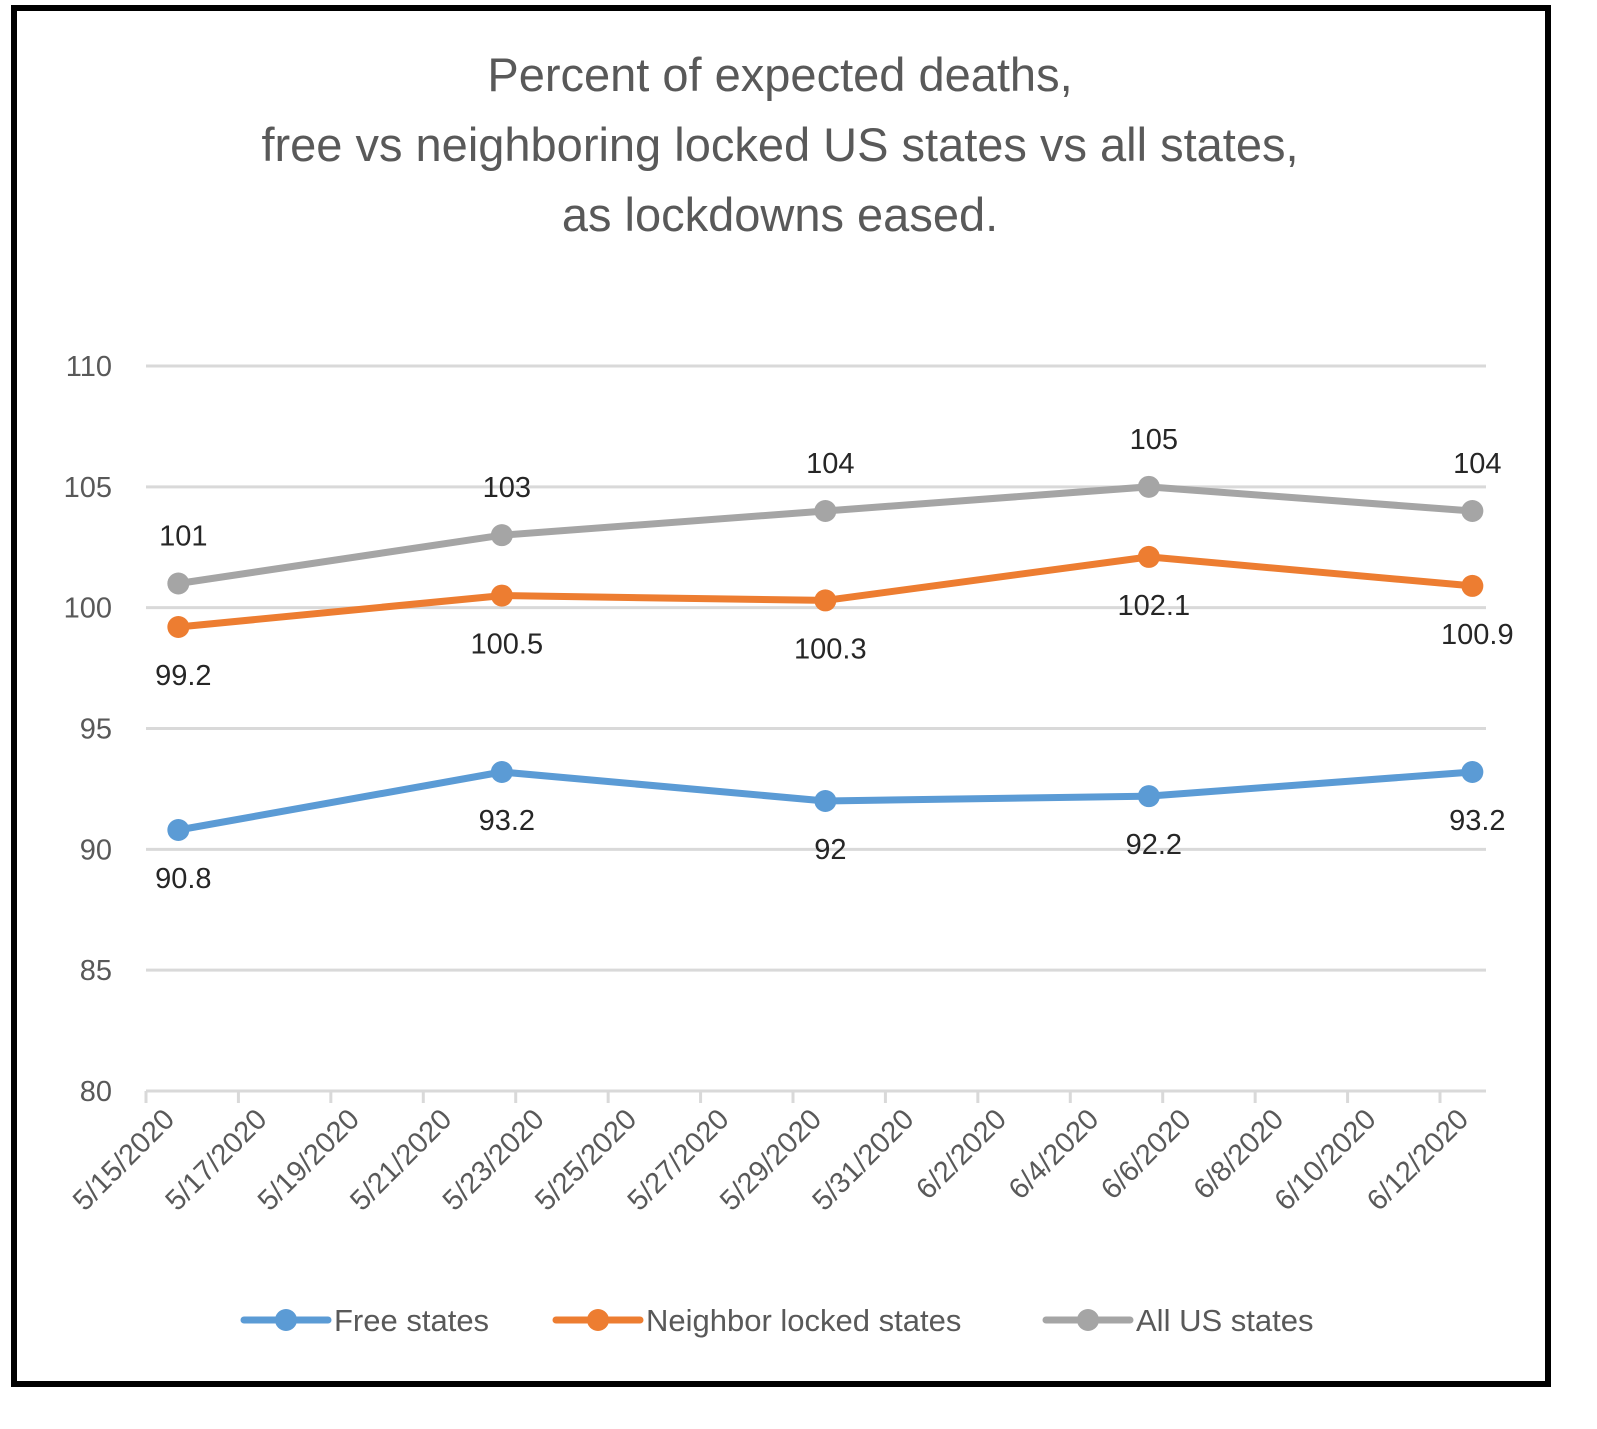 This screenshot has height=1429, width=1597. What do you see at coordinates (507, 645) in the screenshot?
I see `data-label-neighbor-locked-states-1: 100.5` at bounding box center [507, 645].